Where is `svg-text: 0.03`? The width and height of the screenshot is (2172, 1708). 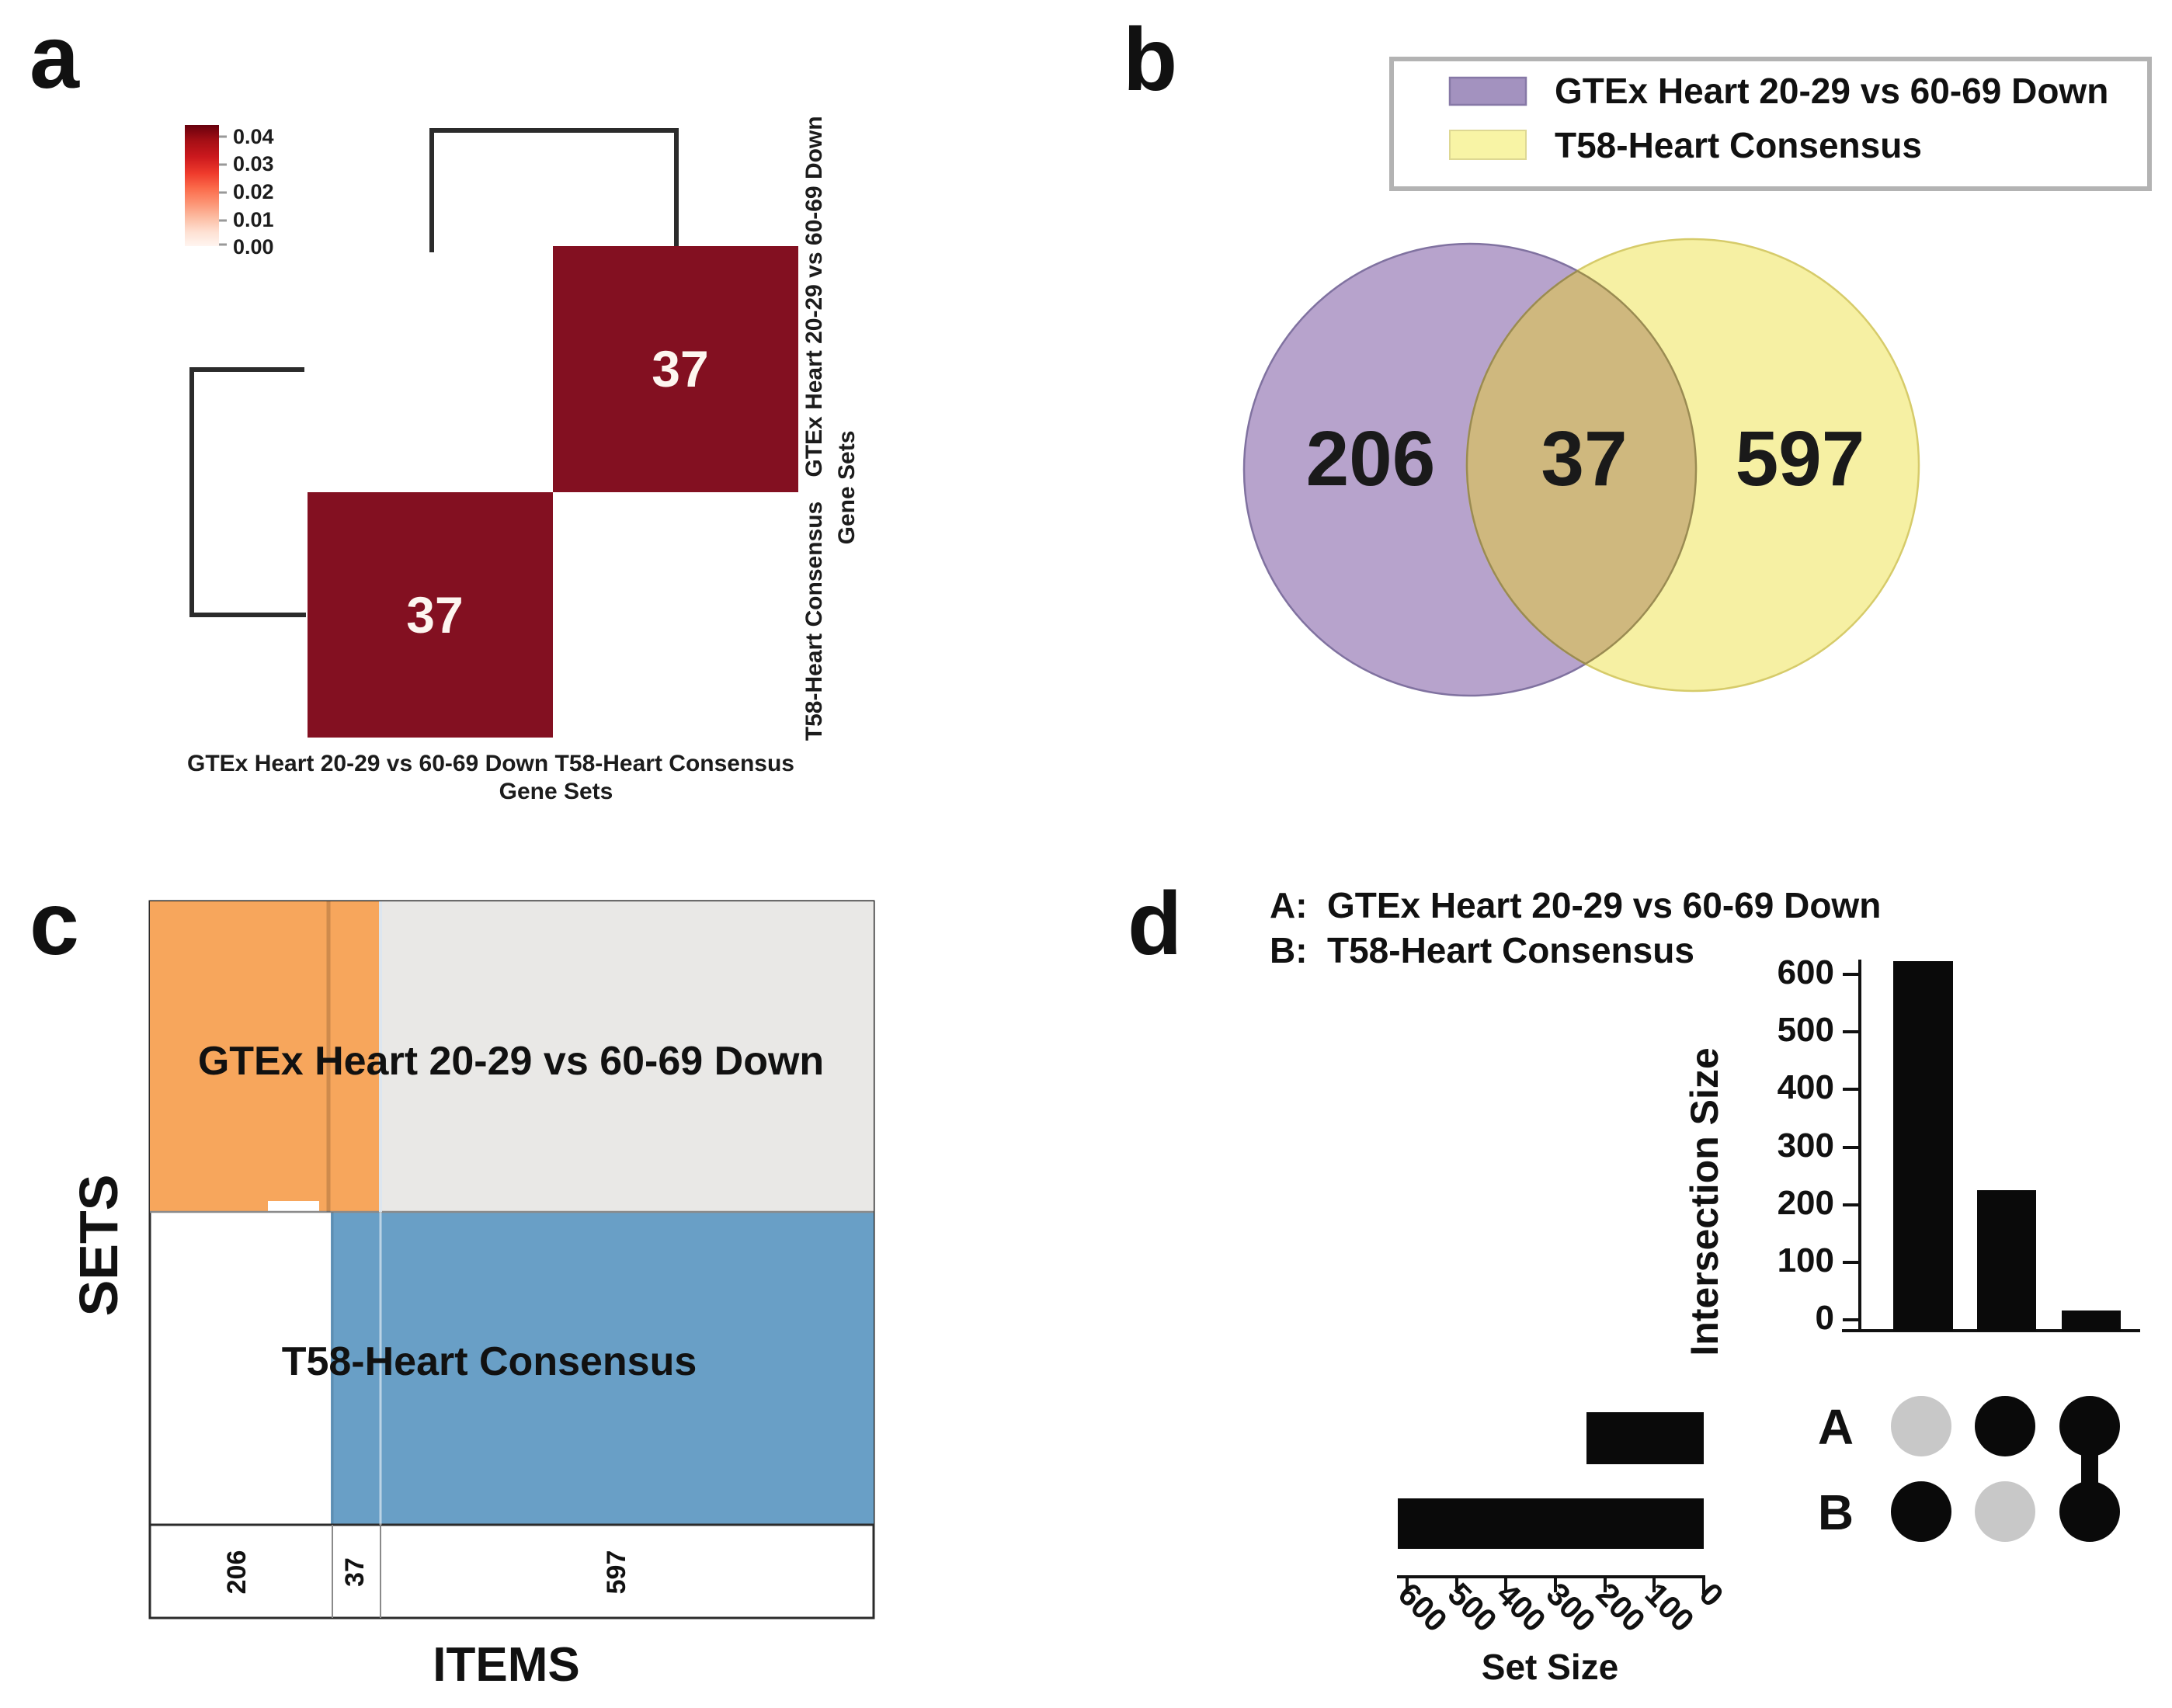 svg-text: 0.03 is located at coordinates (253, 163).